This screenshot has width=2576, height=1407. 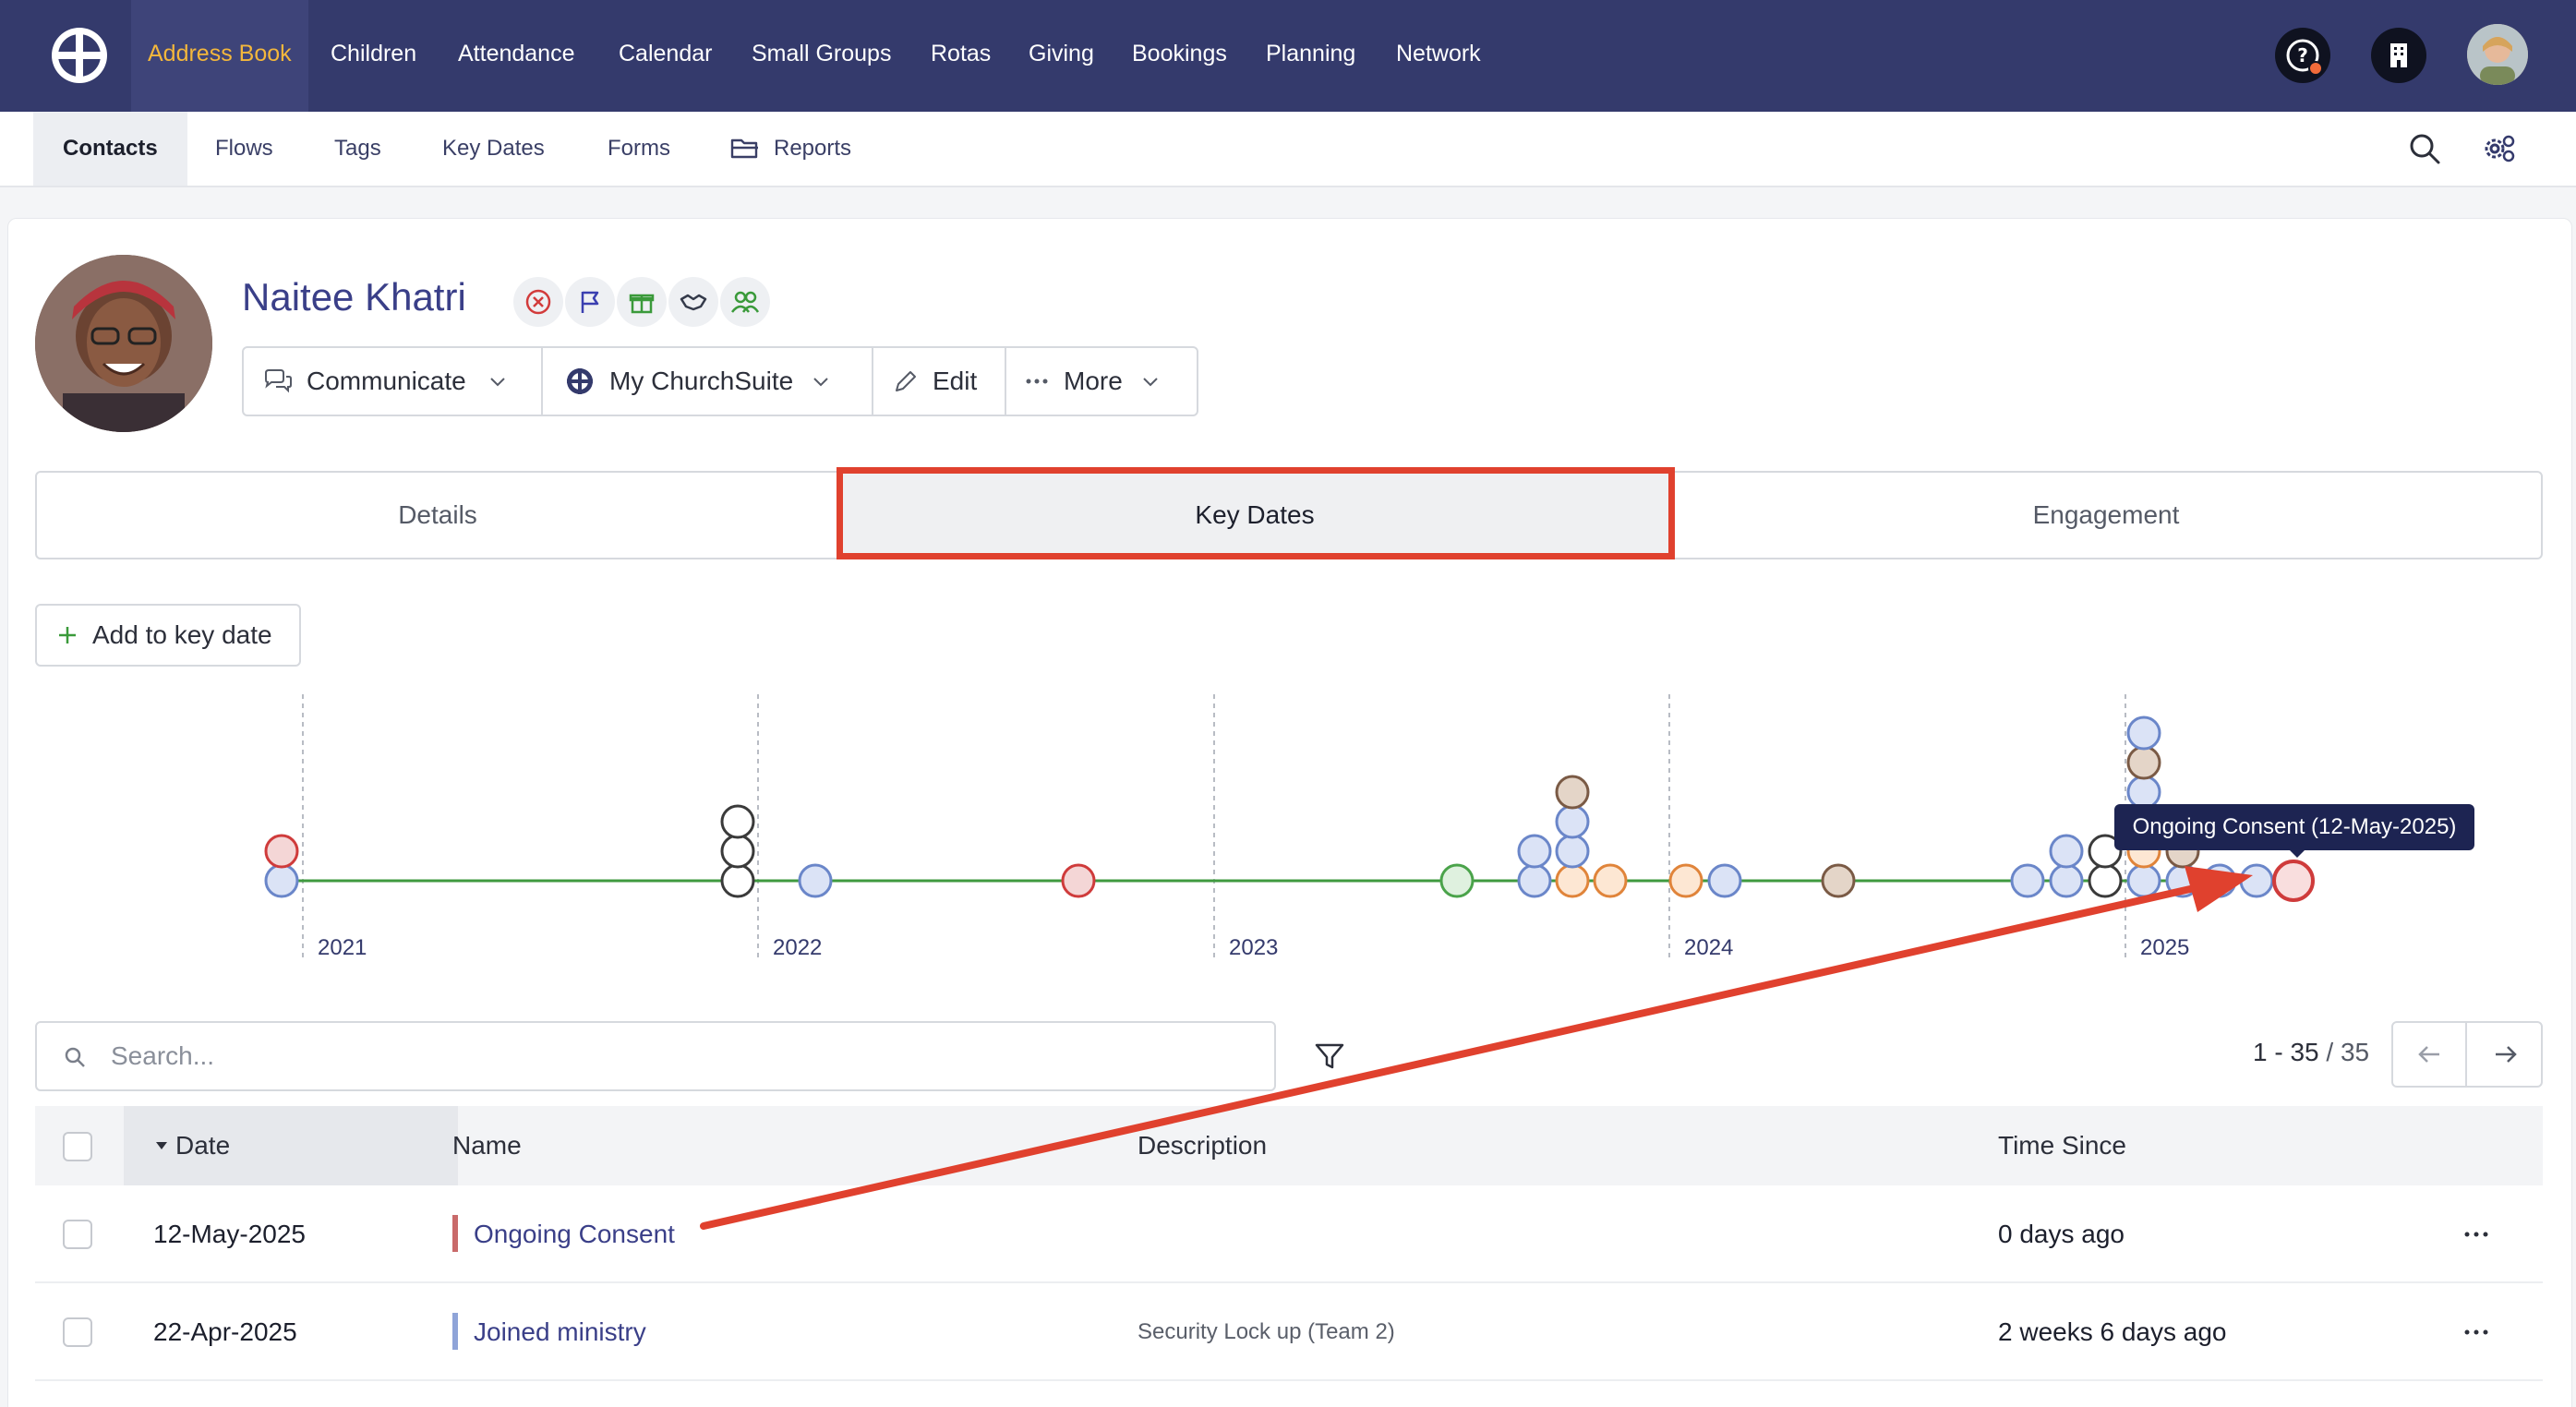 What do you see at coordinates (437, 514) in the screenshot?
I see `tab-details: Details` at bounding box center [437, 514].